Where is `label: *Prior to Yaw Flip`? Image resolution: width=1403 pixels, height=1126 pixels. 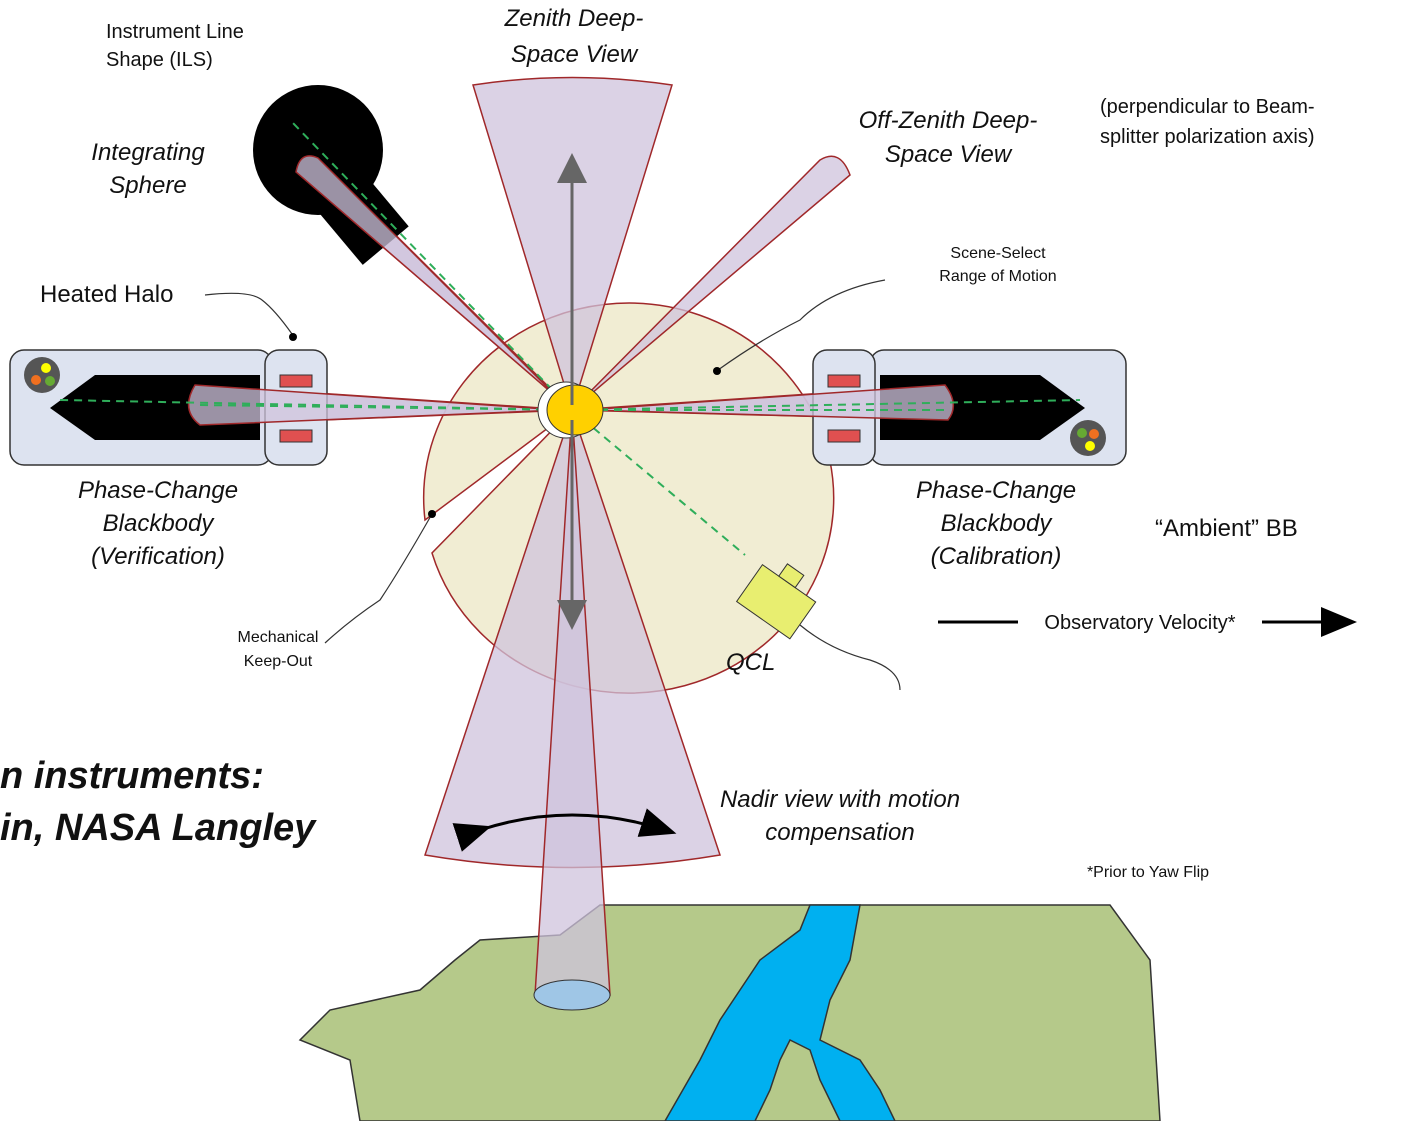
label: *Prior to Yaw Flip is located at coordinates (1148, 872).